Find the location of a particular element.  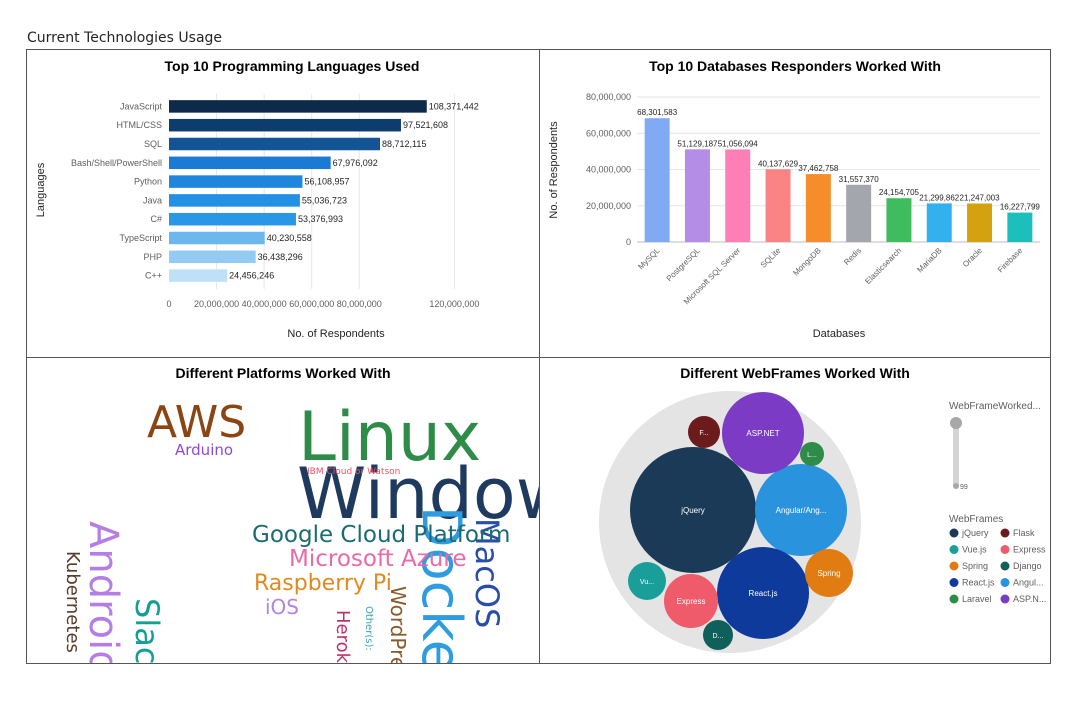

x-tick-label: Elasticsearch is located at coordinates (883, 266).